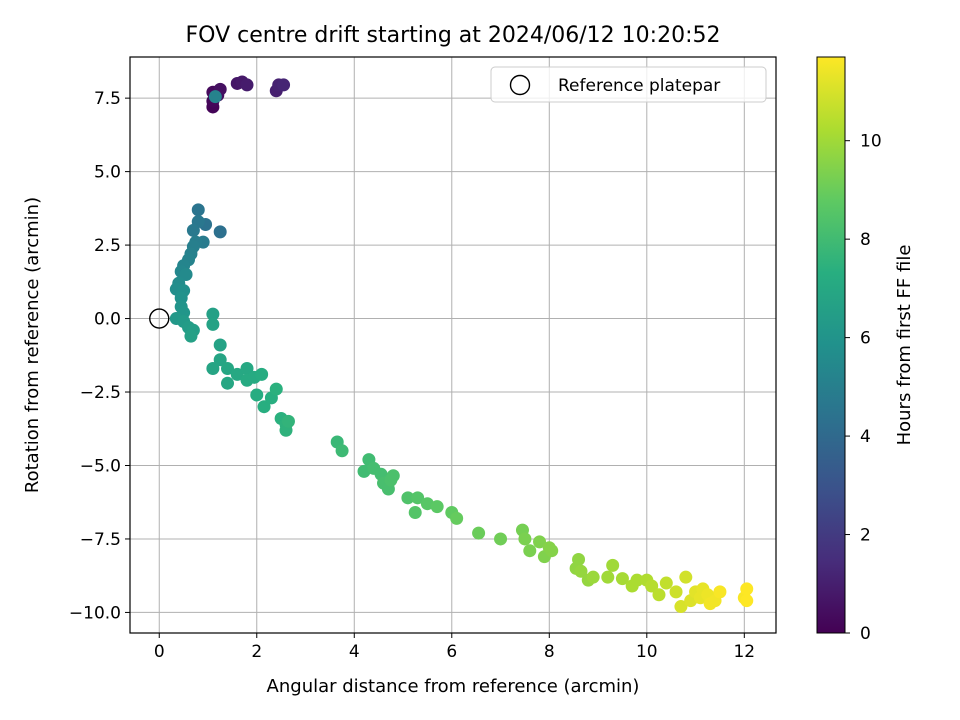 The image size is (960, 720). Describe the element at coordinates (865, 240) in the screenshot. I see `colorbar-tick-label: 8` at that location.